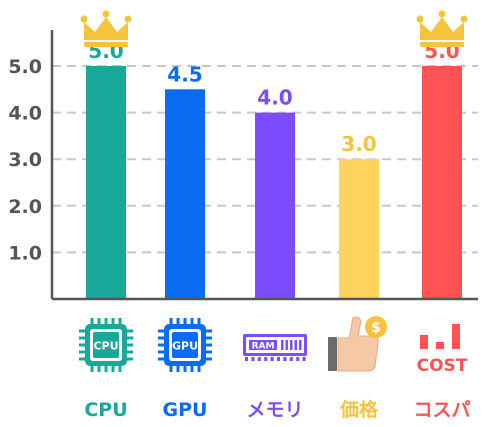 This screenshot has height=427, width=488. I want to click on ram-icon: RAM, so click(275, 347).